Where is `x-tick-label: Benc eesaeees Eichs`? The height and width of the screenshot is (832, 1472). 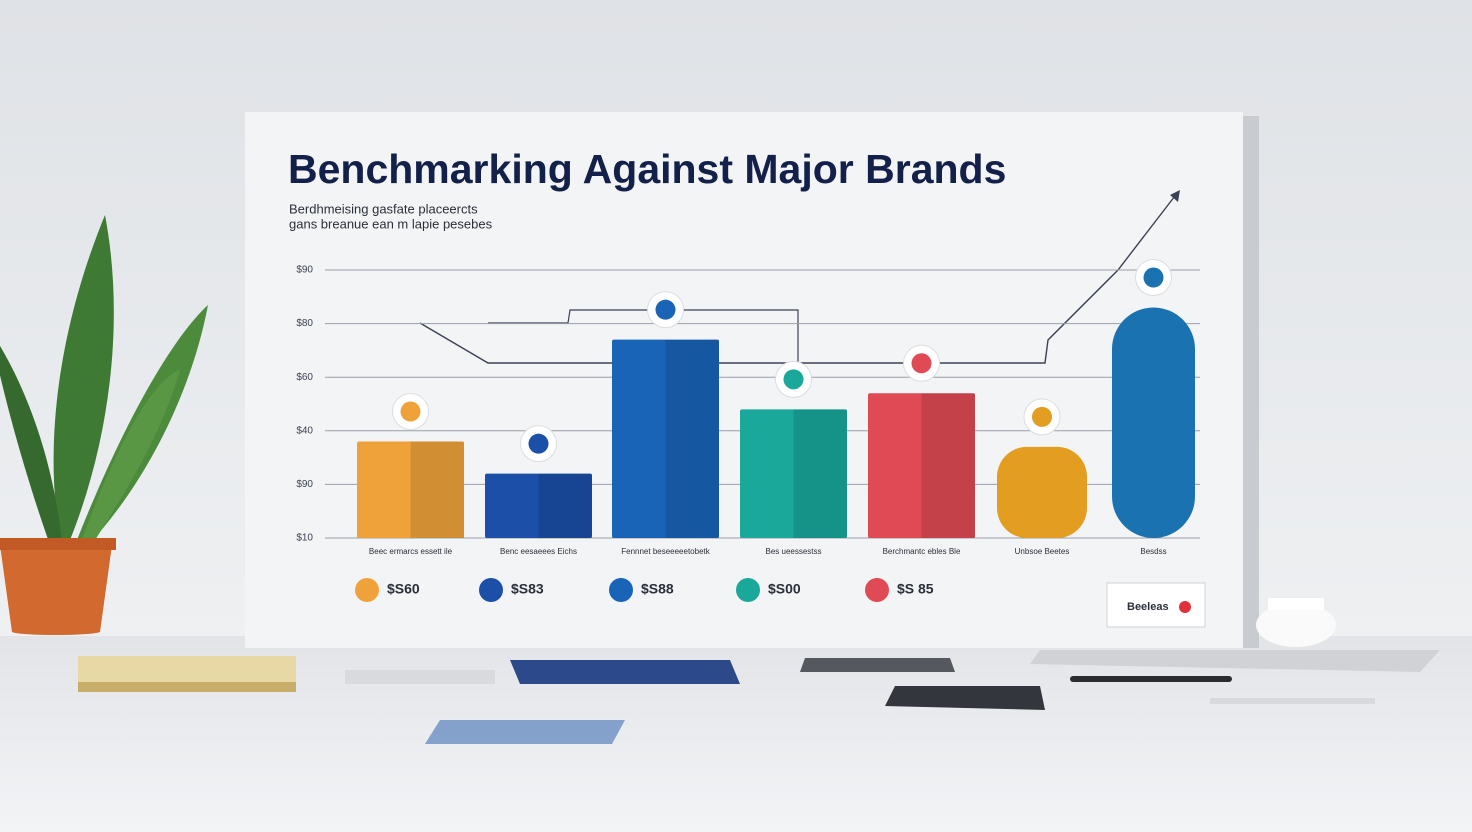
x-tick-label: Benc eesaeees Eichs is located at coordinates (538, 551).